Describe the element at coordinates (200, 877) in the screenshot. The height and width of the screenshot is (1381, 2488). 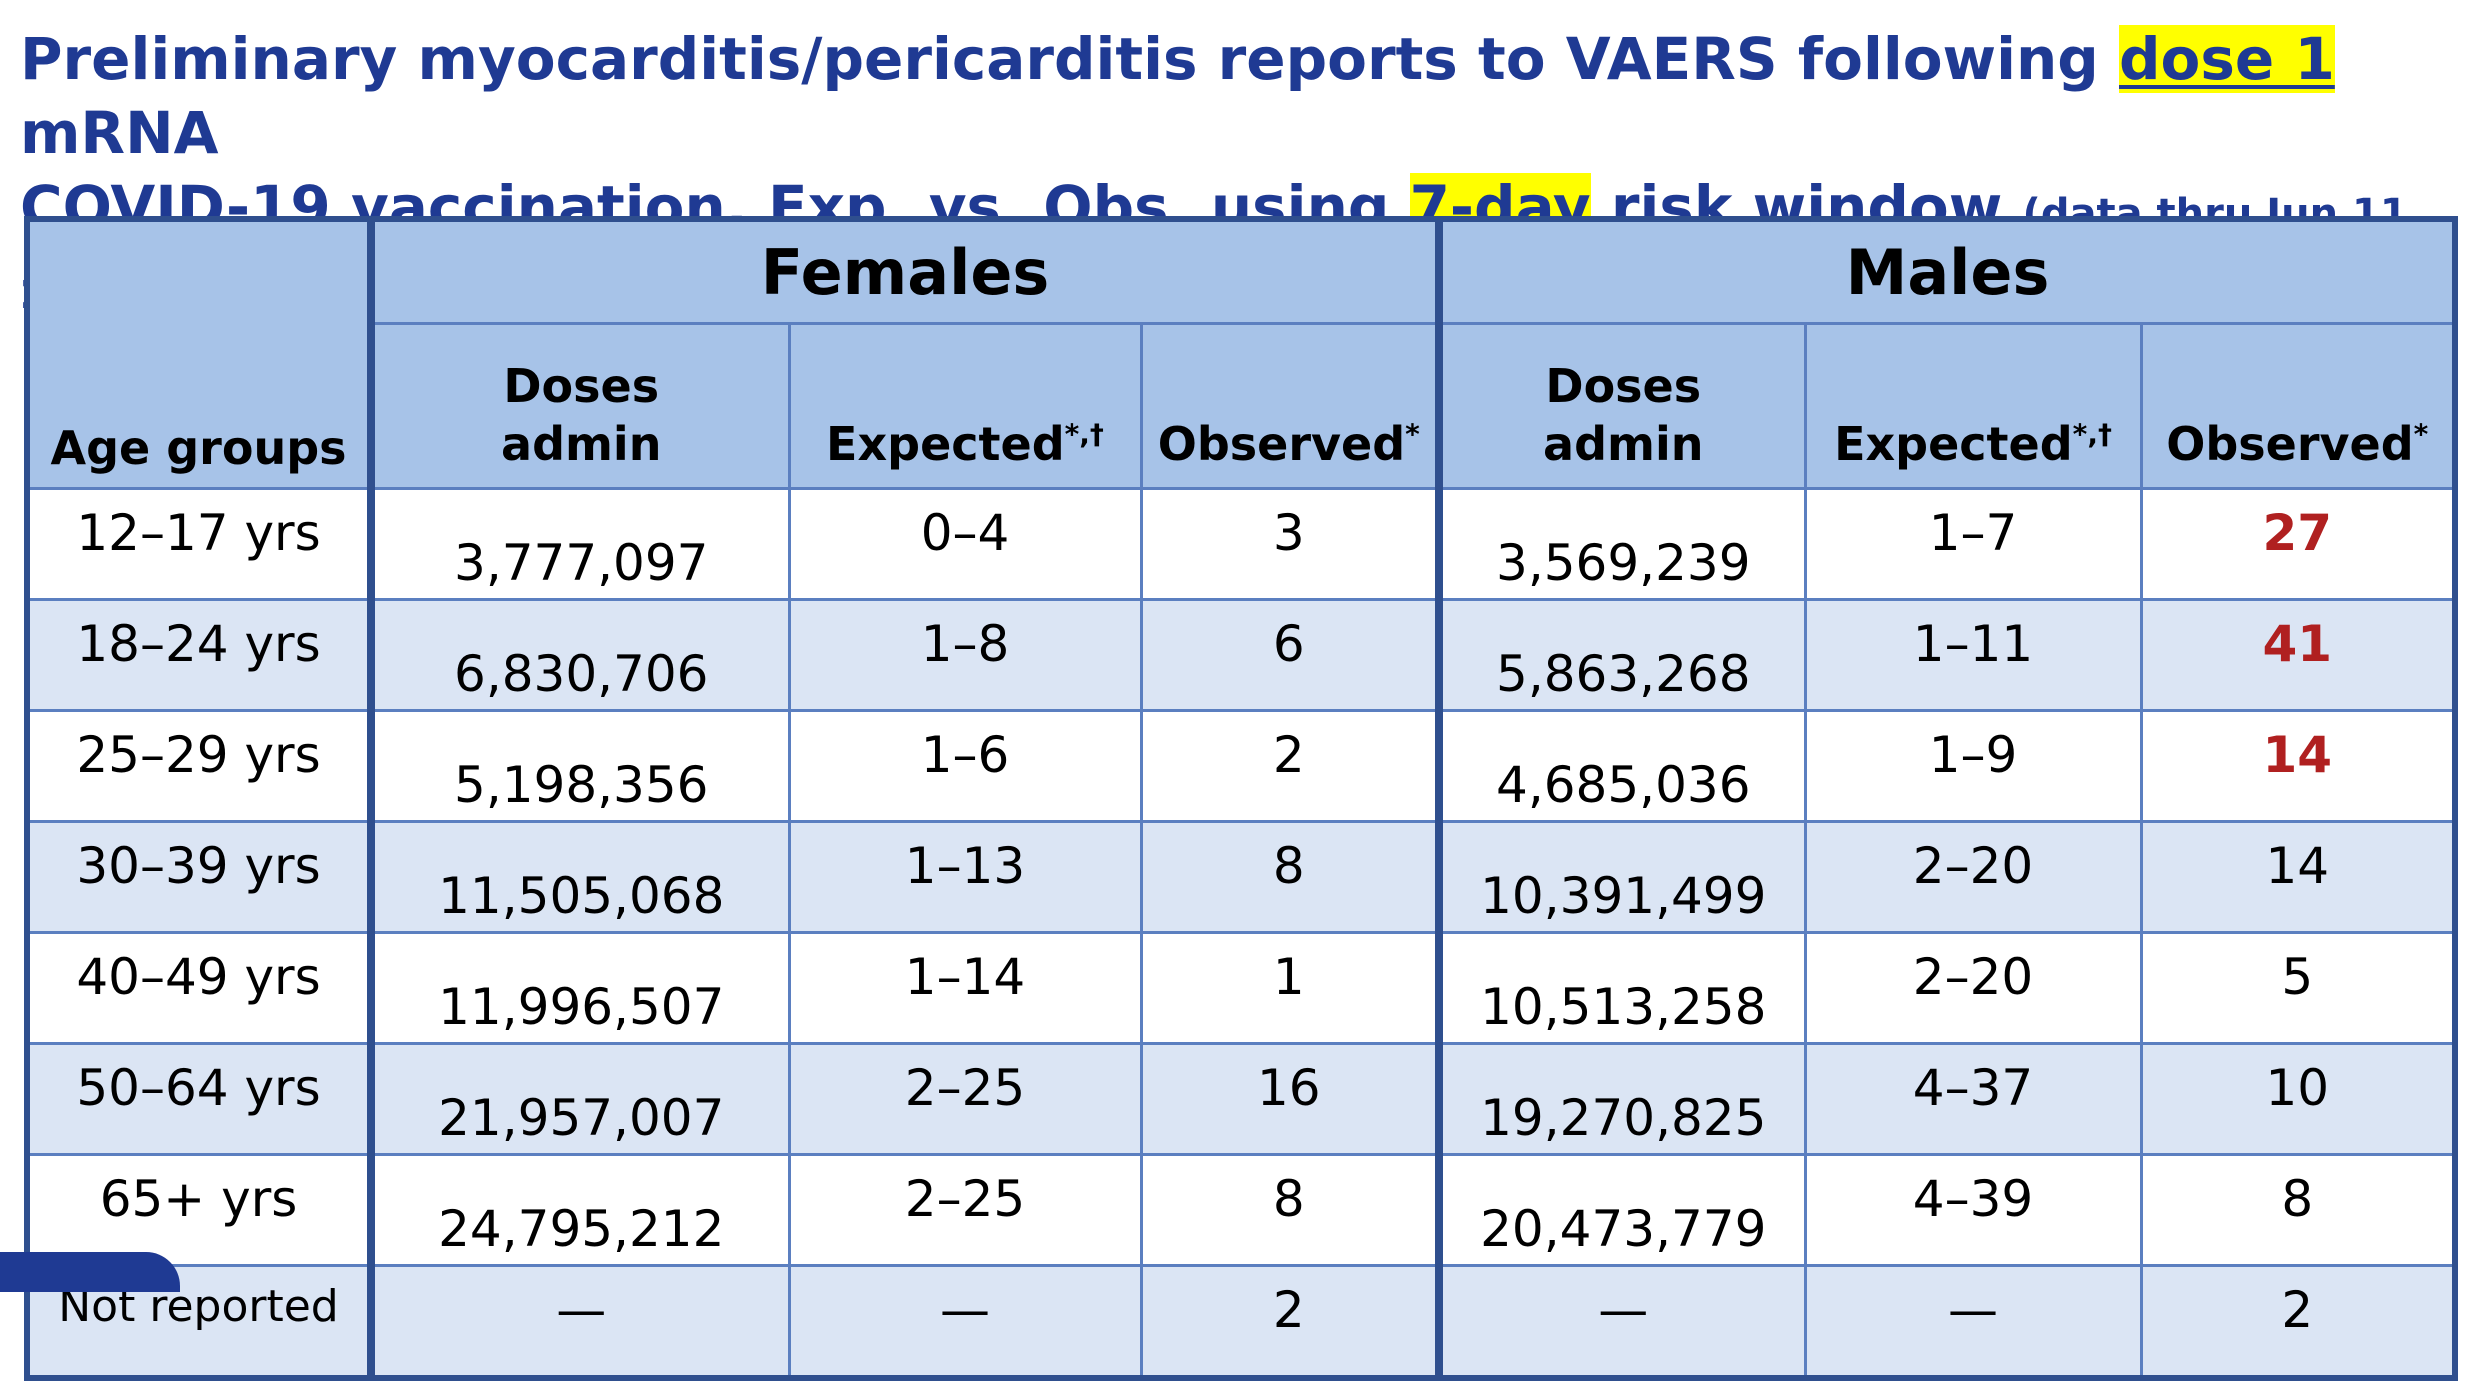
I see `age-cell: 30–39 yrs` at that location.